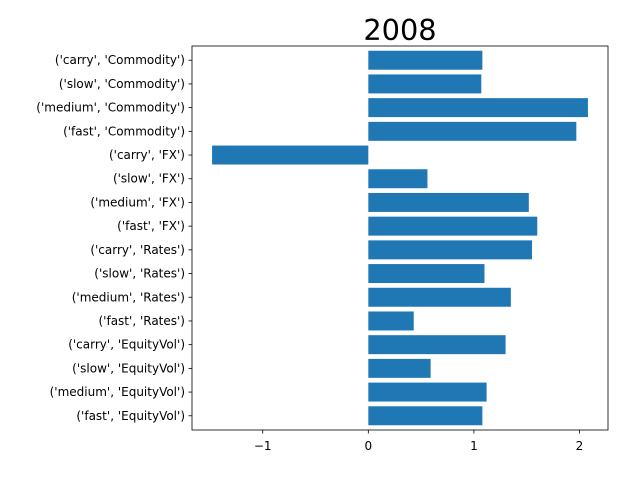 The image size is (640, 480). What do you see at coordinates (130, 416) in the screenshot?
I see `y-tick-label: ('fast', 'EquityVol')` at bounding box center [130, 416].